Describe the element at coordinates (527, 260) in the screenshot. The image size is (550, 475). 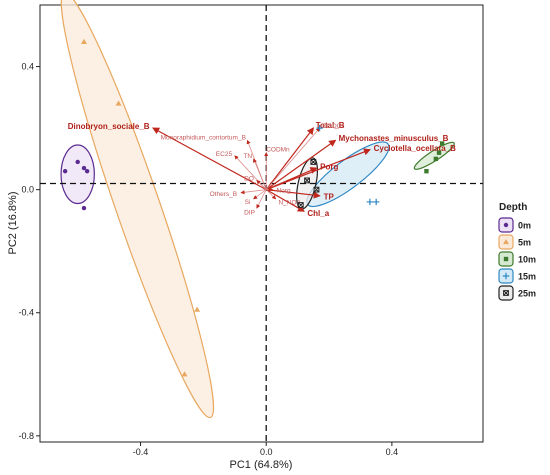
I see `legend-label-10m: 10m` at that location.